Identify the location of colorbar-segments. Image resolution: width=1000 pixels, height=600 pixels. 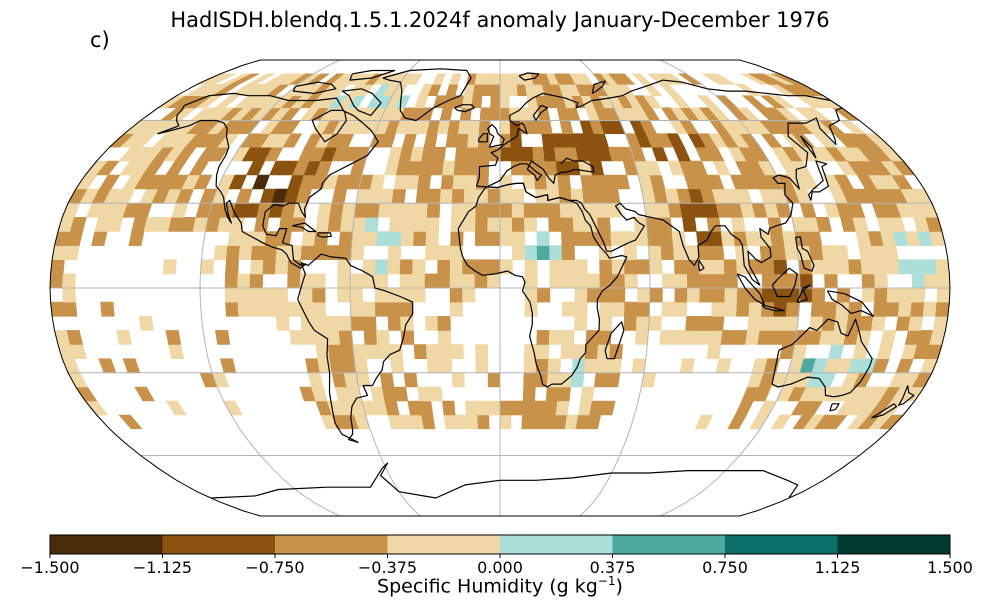
(500, 544).